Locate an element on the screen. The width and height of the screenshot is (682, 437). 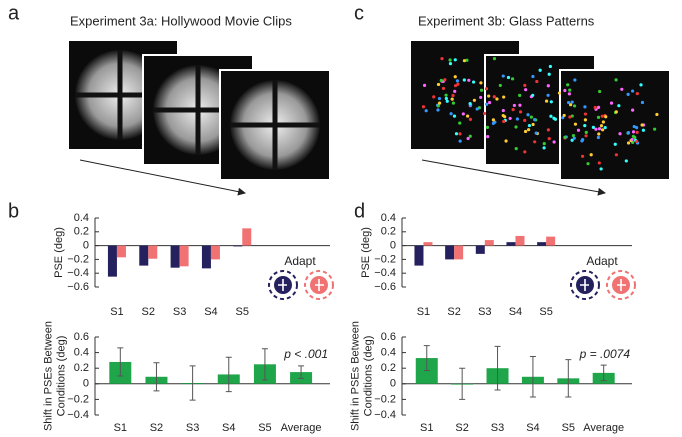
panel-label: a is located at coordinates (14, 13).